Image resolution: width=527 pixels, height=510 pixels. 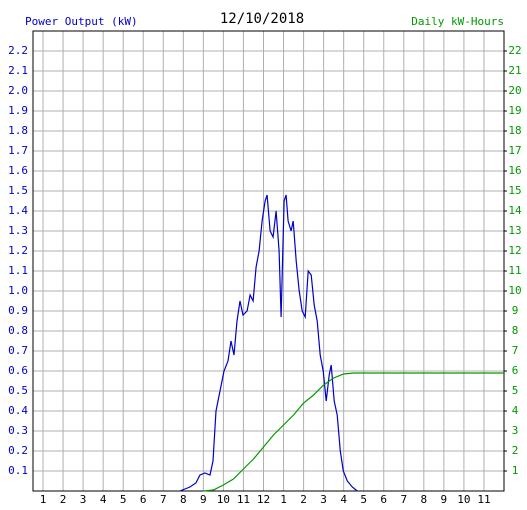 What do you see at coordinates (457, 21) in the screenshot?
I see `y2-axis-label: Daily kW-Hours` at bounding box center [457, 21].